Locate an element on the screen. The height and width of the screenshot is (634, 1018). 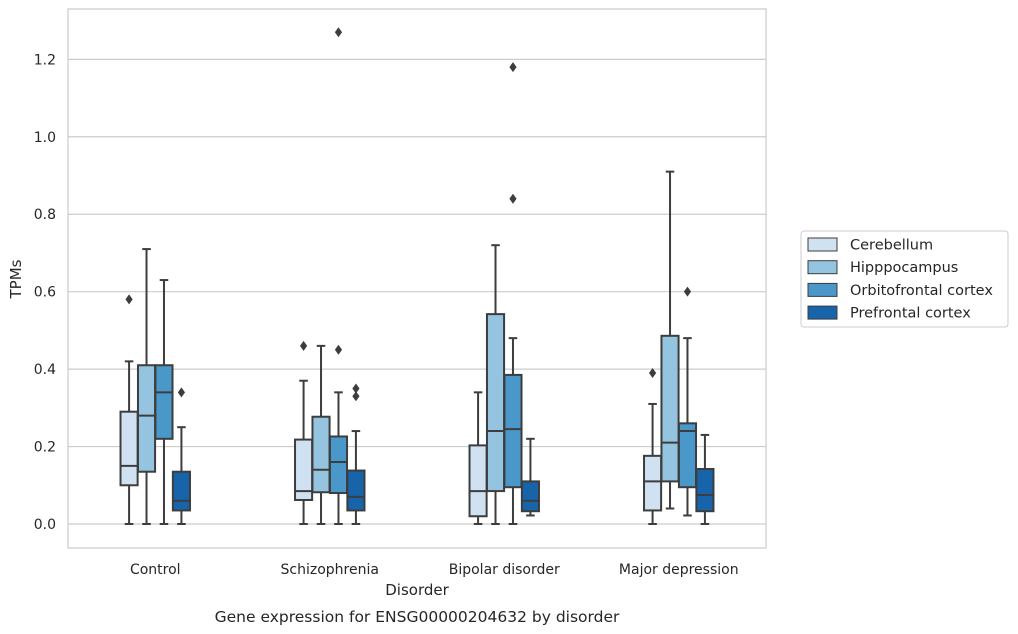
y-tick-label: 0.0 is located at coordinates (45, 525).